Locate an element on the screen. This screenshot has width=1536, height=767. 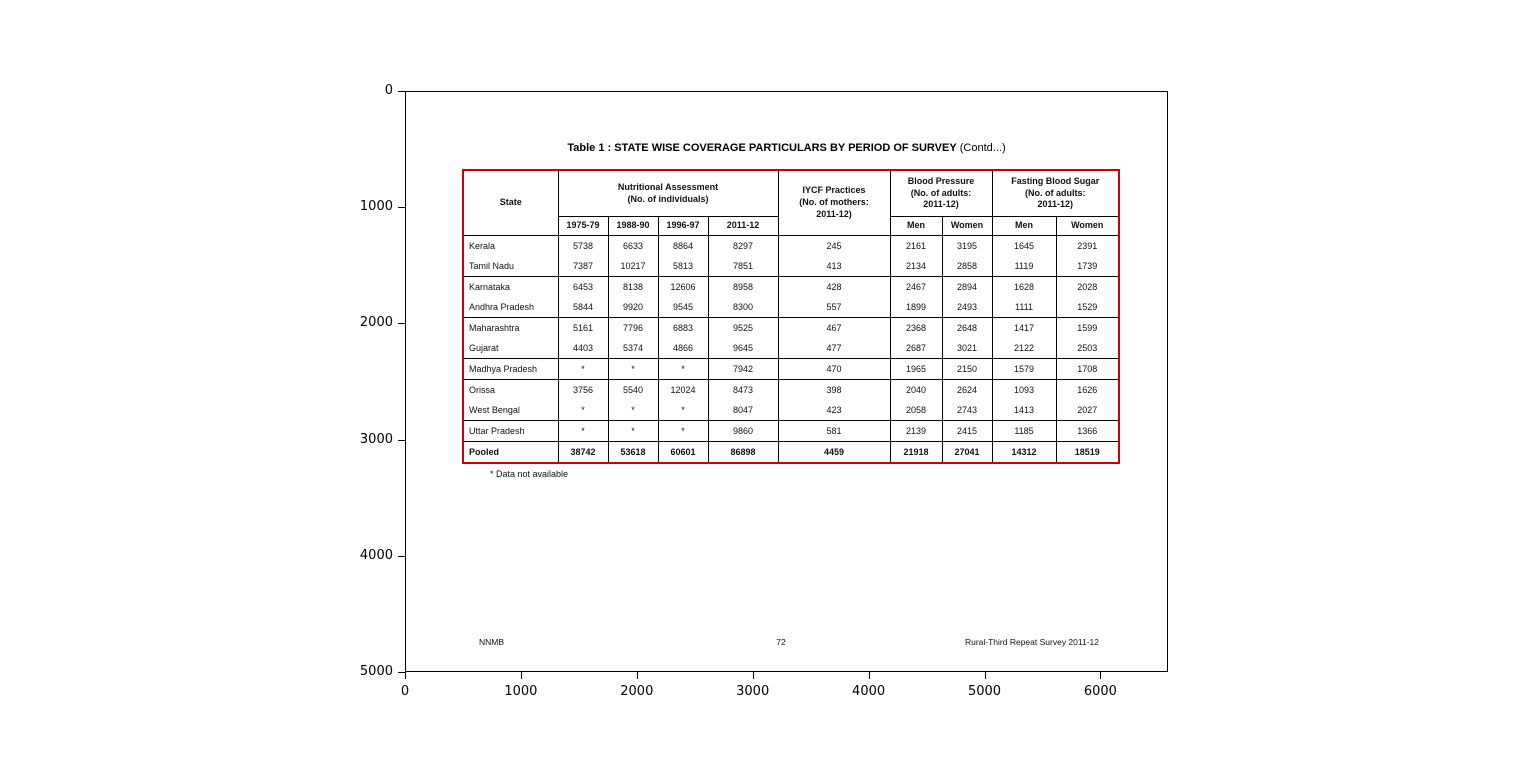
nutritional-label-line1: Nutritional Assessment is located at coordinates (668, 186).